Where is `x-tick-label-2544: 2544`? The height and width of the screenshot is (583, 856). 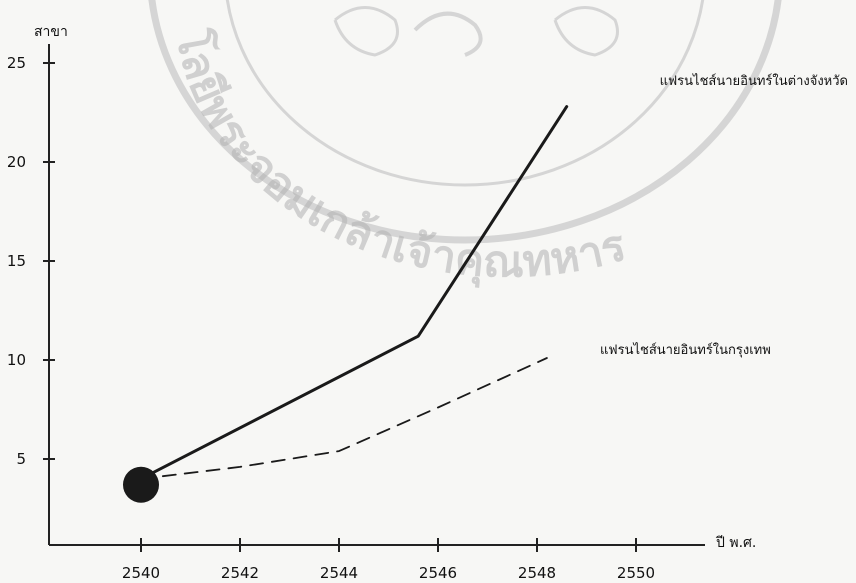
x-tick-label-2544: 2544 is located at coordinates (339, 573).